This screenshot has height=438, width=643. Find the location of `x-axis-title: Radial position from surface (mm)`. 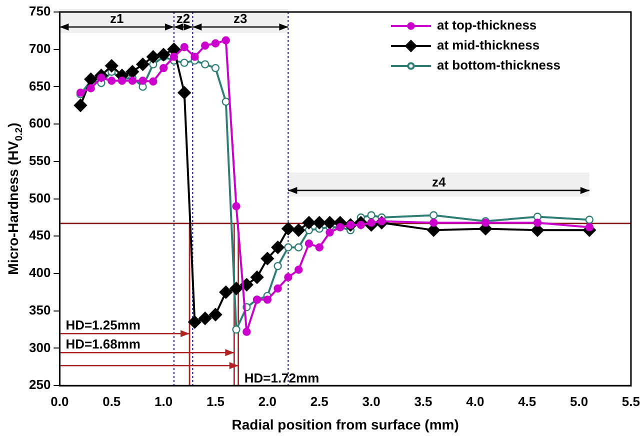

x-axis-title: Radial position from surface (mm) is located at coordinates (345, 424).